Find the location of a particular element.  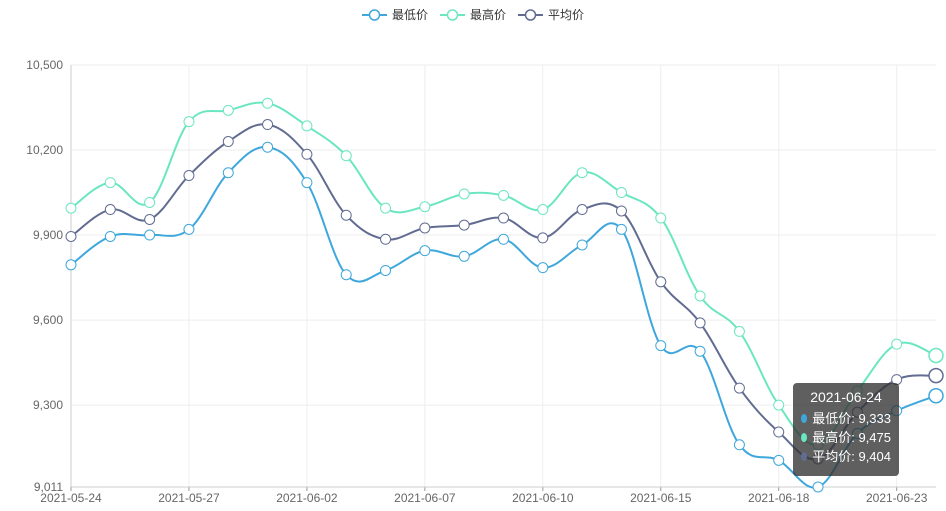

legend: 最低价 最高价 平均价 is located at coordinates (473, 14).